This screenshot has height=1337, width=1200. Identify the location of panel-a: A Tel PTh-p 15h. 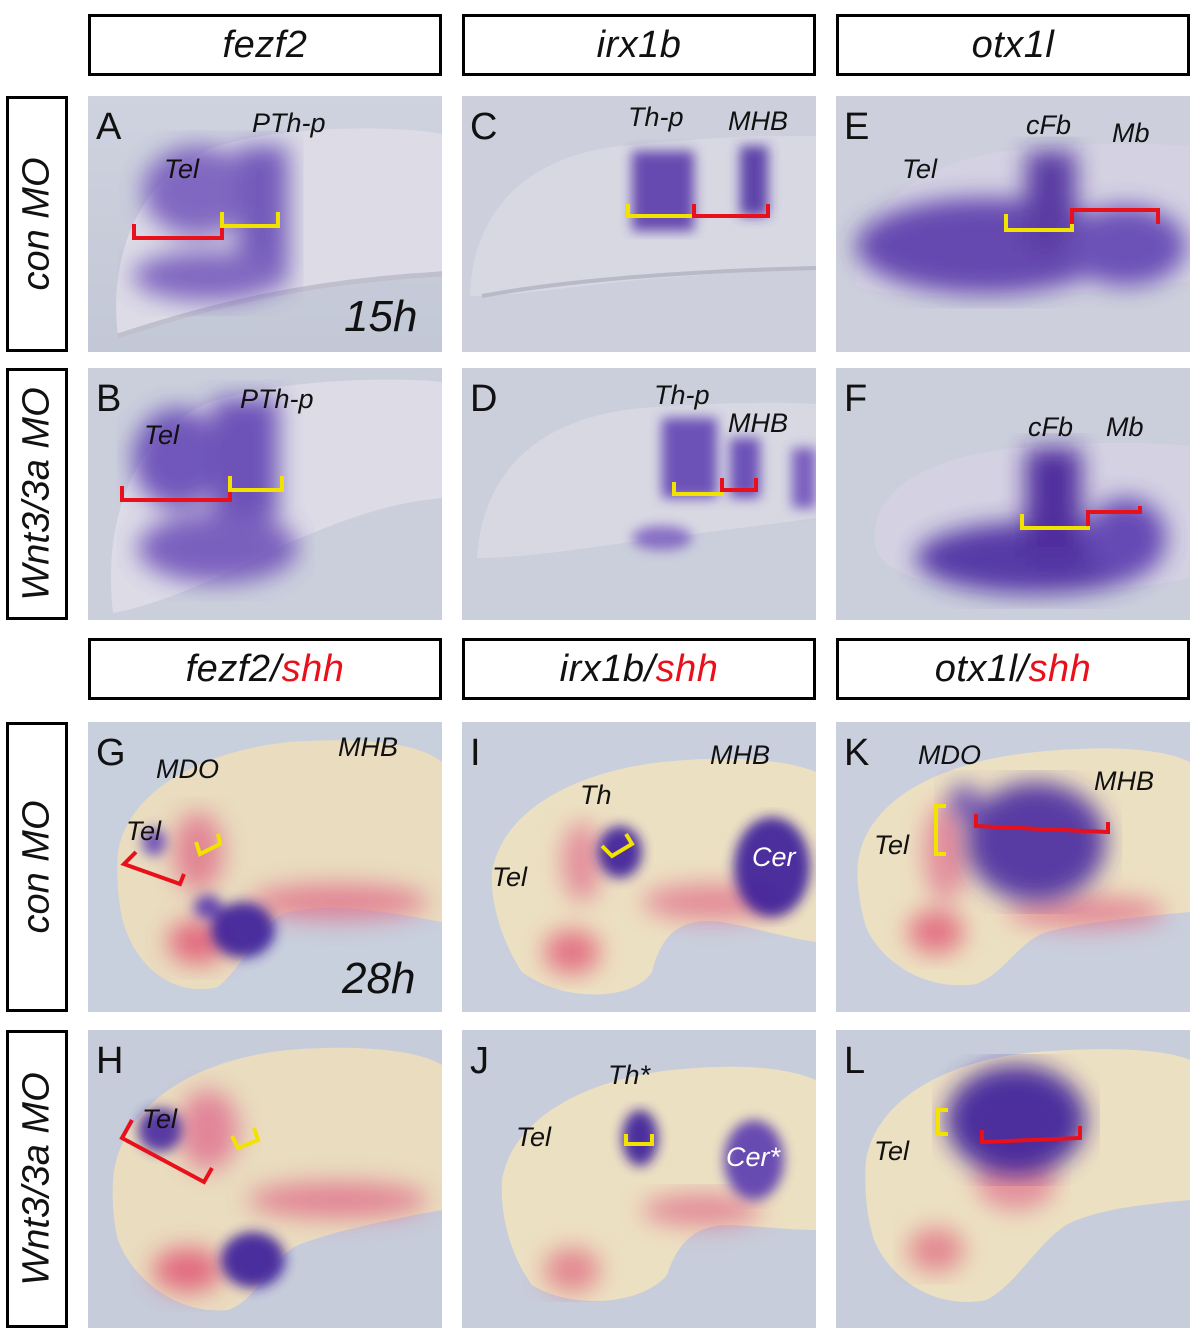
(265, 224).